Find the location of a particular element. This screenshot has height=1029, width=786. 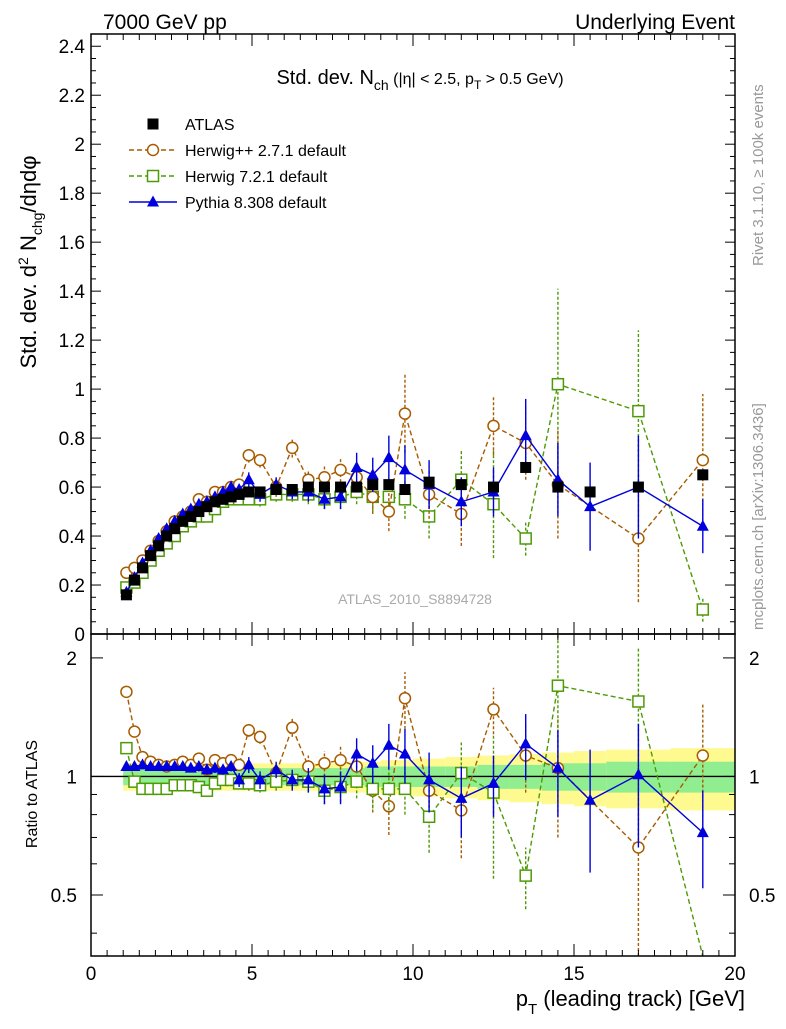

main-y-tick-label: 0.6 is located at coordinates (72, 488).